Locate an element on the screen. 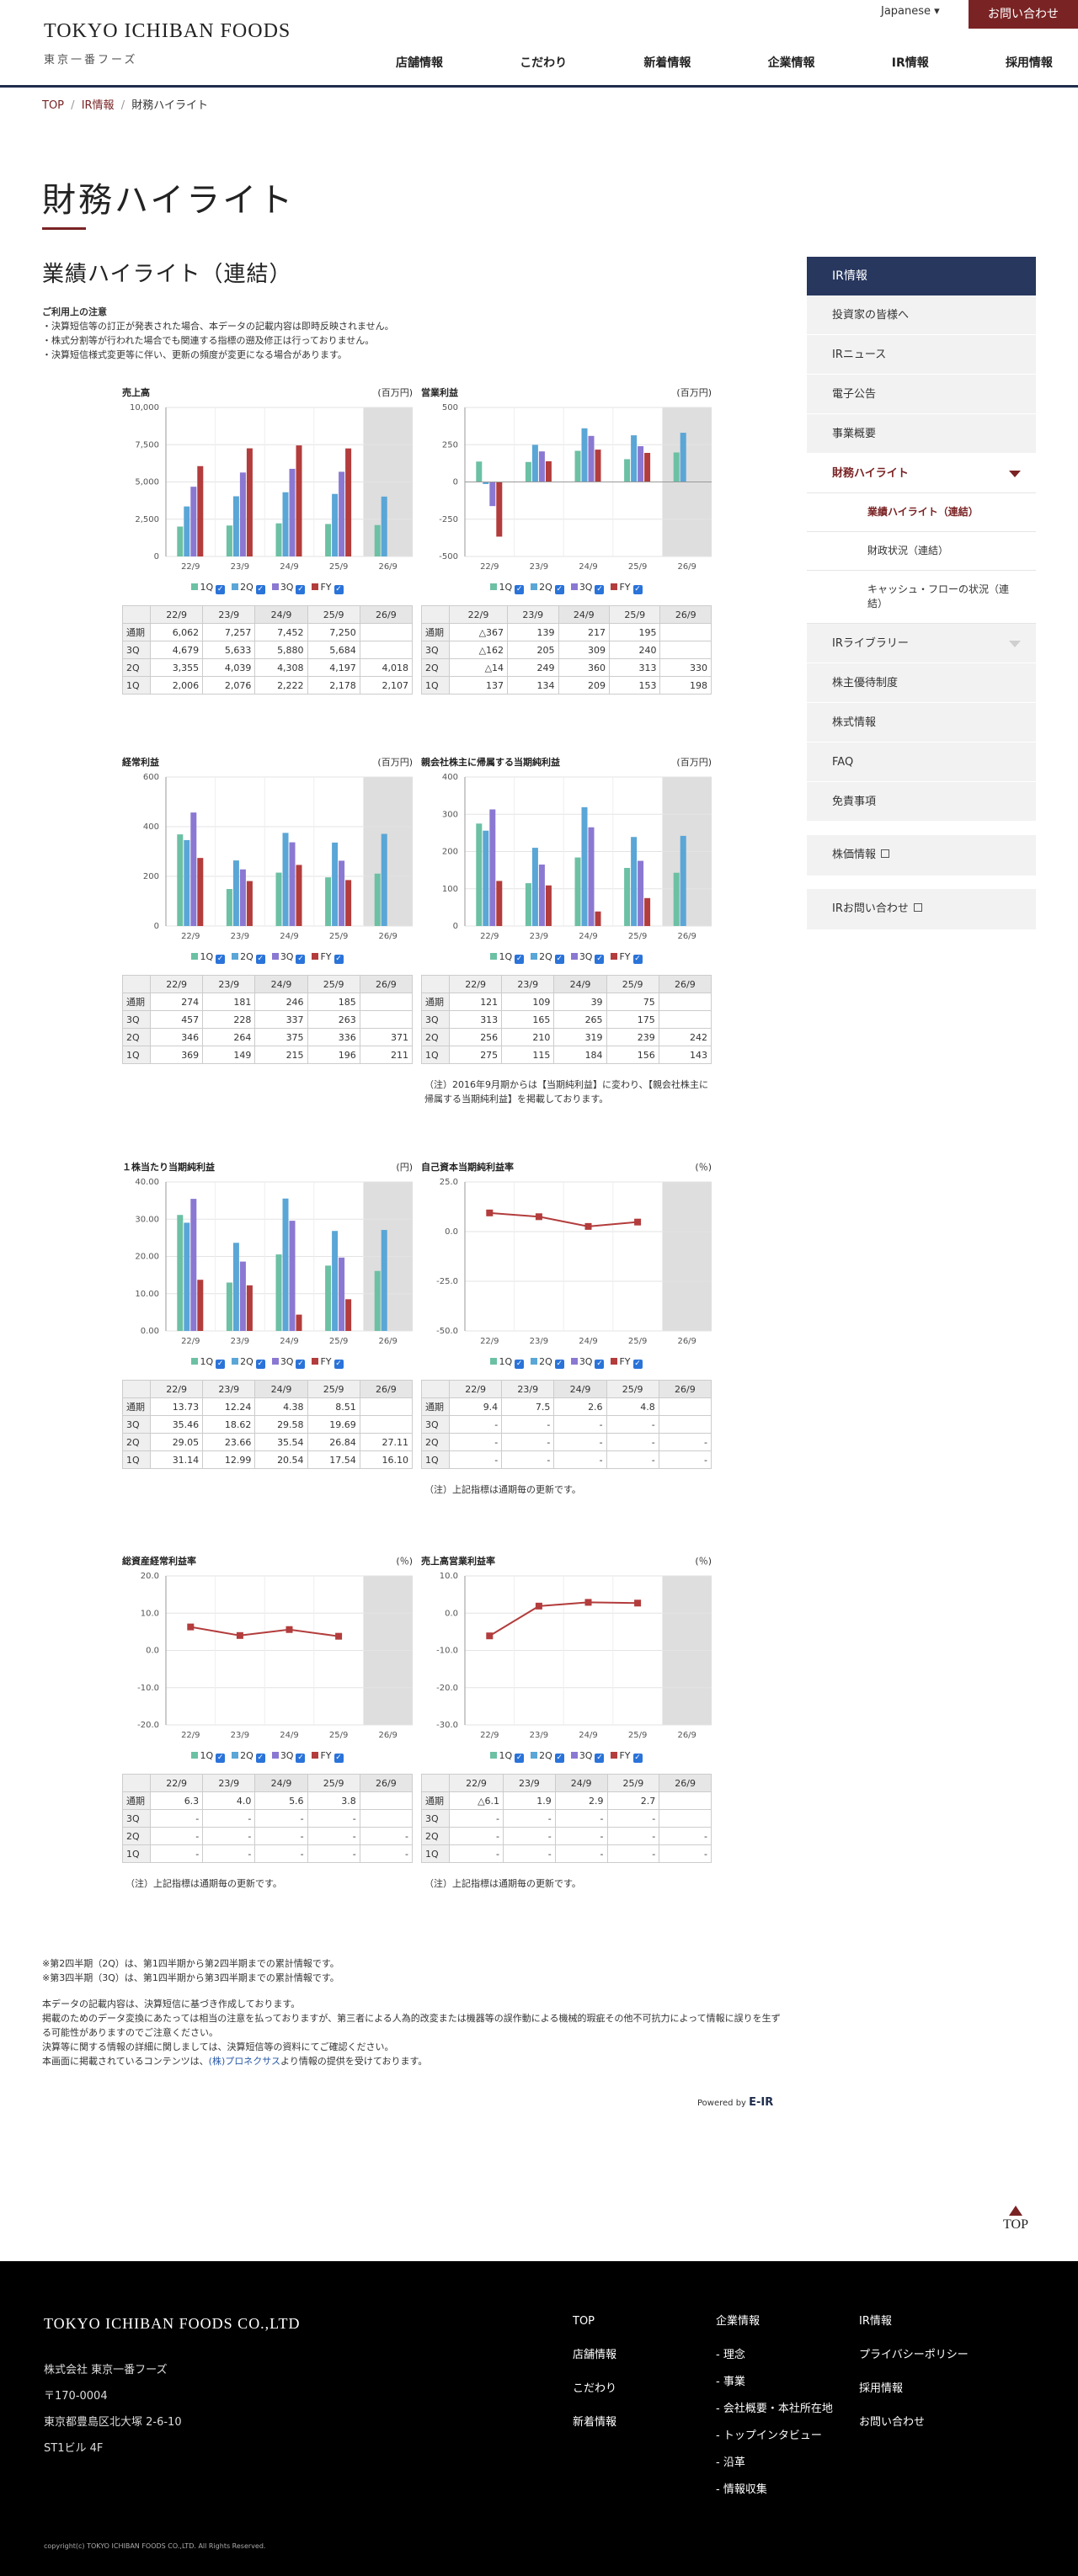 The image size is (1078, 2576). sidebar-item-public-notice: 電子公告 is located at coordinates (921, 394).